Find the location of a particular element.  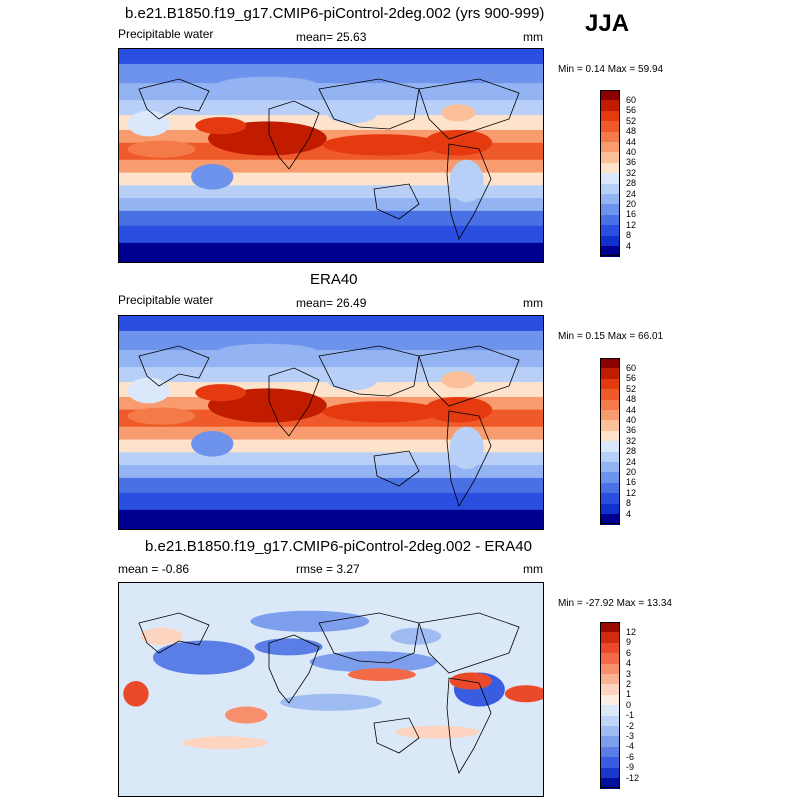

colorbar-tick-label: -12 is located at coordinates (633, 777).